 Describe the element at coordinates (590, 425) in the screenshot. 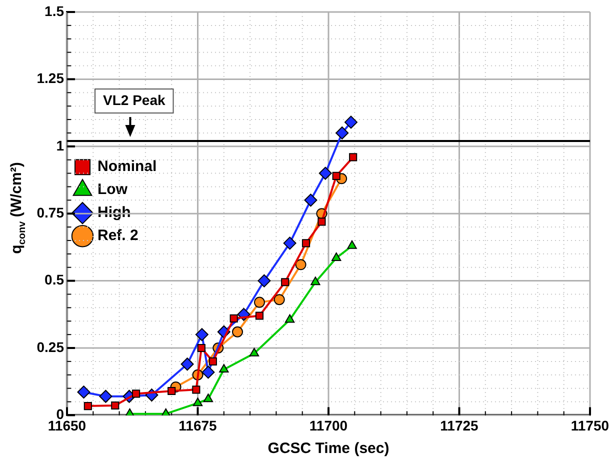

I see `x-tick-label: 11750` at that location.